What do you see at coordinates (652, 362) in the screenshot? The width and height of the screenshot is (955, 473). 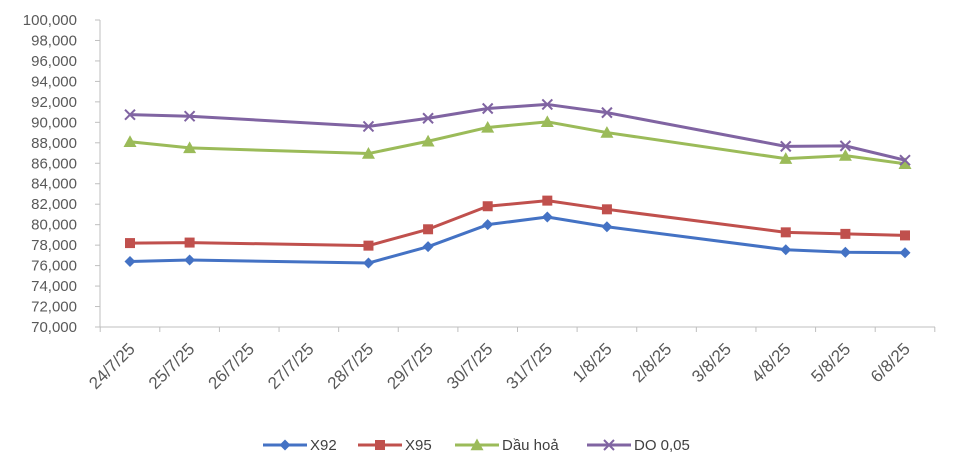 I see `x-tick-label: 2/8/25` at bounding box center [652, 362].